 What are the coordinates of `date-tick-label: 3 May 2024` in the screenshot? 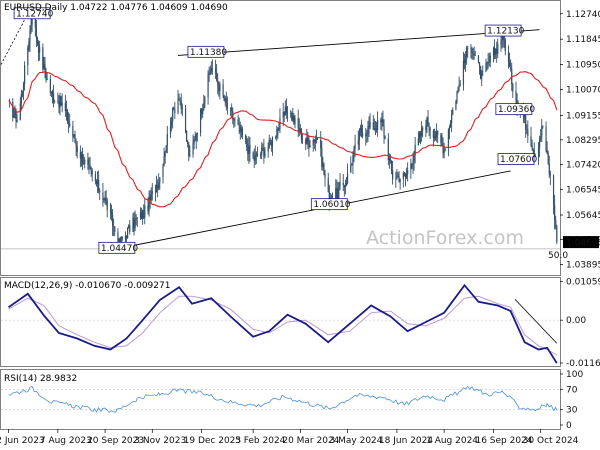 It's located at (356, 441).